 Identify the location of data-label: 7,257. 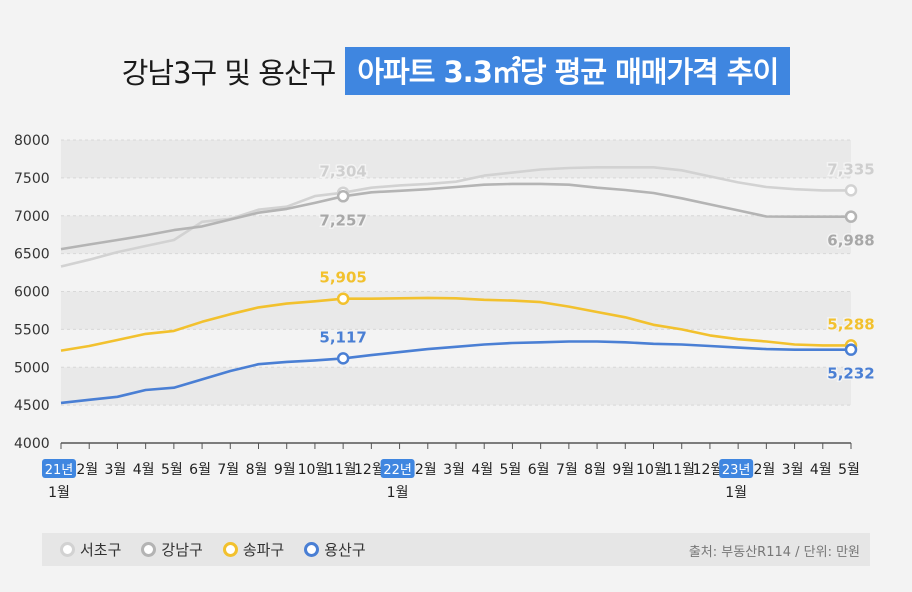
(342, 220).